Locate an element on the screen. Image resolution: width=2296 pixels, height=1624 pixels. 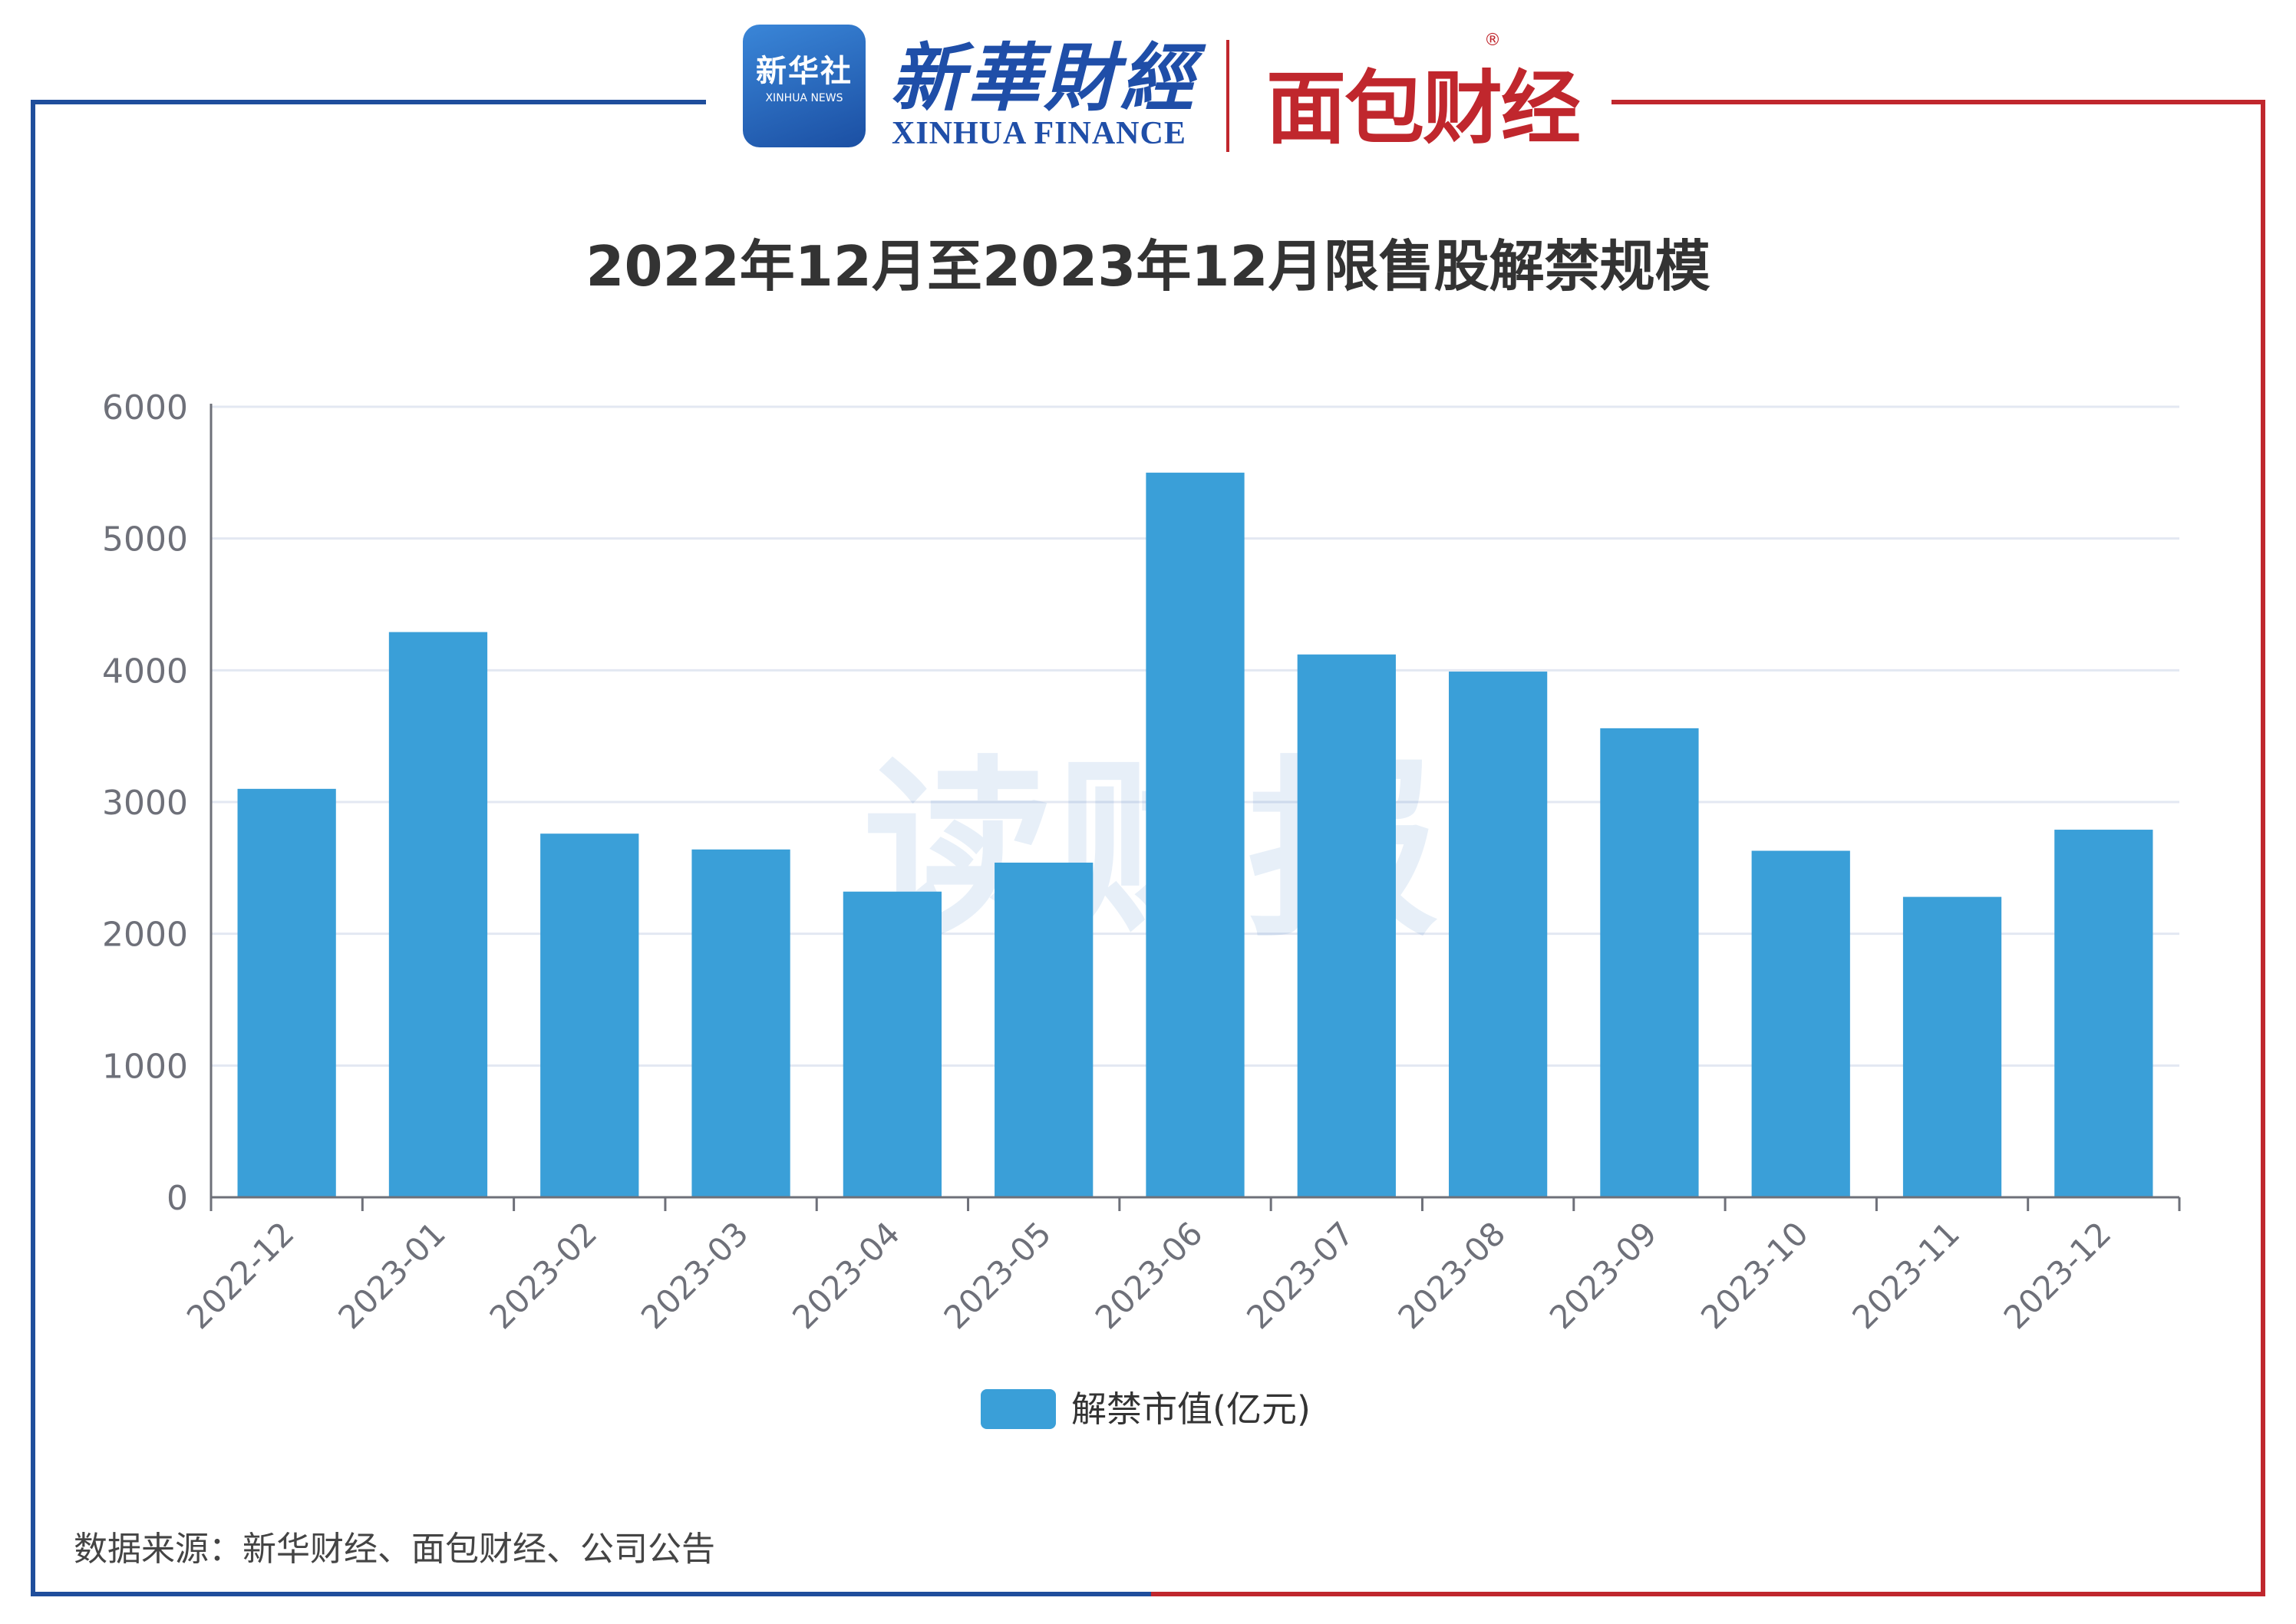
xinhua-news-logo: 新华社 XINHUA NEWS is located at coordinates (804, 86).